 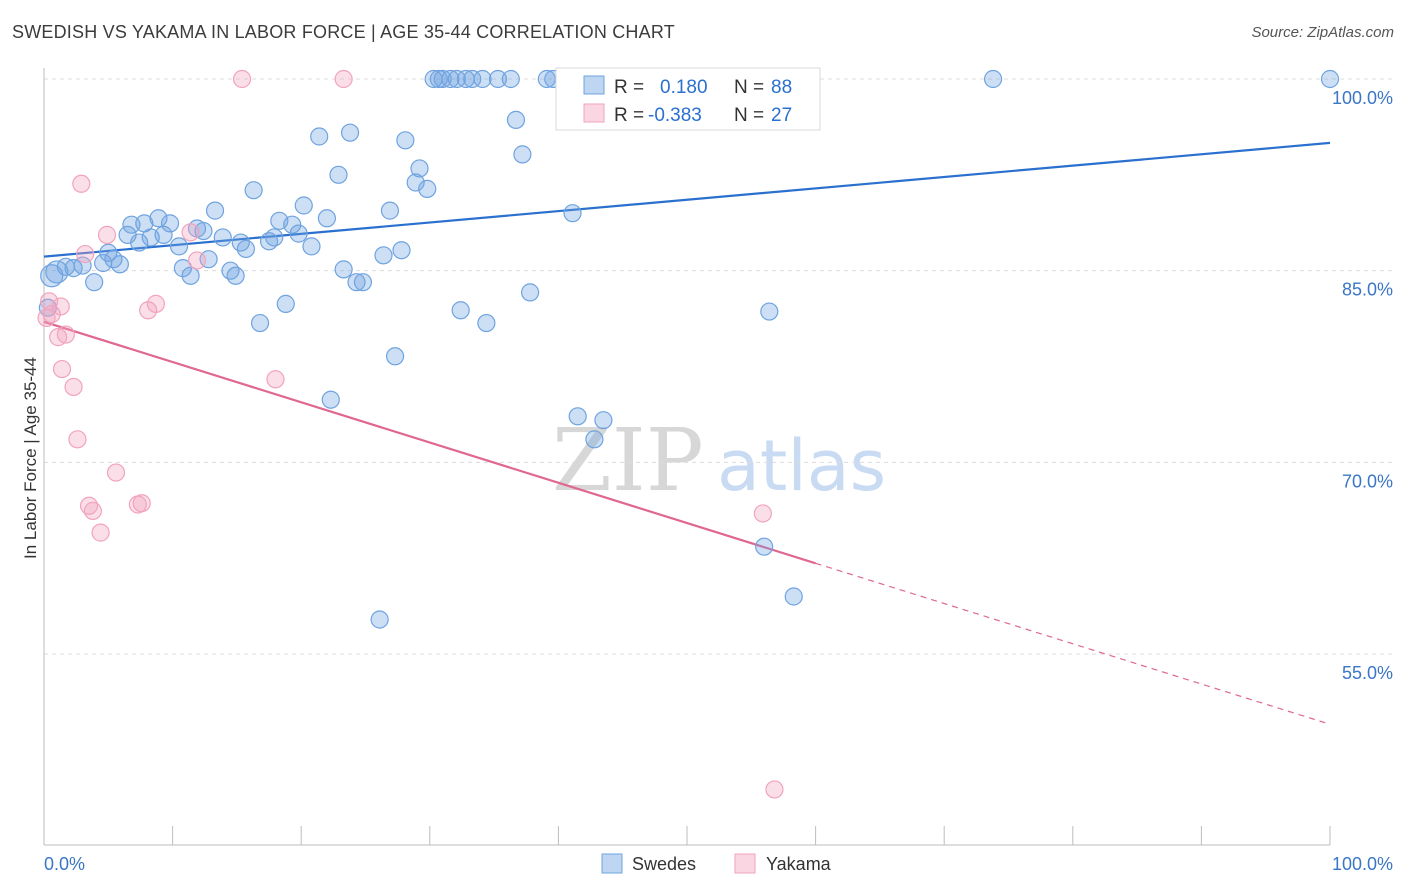 What do you see at coordinates (799, 864) in the screenshot?
I see `bottom-legend-yakama-label: Yakama` at bounding box center [799, 864].